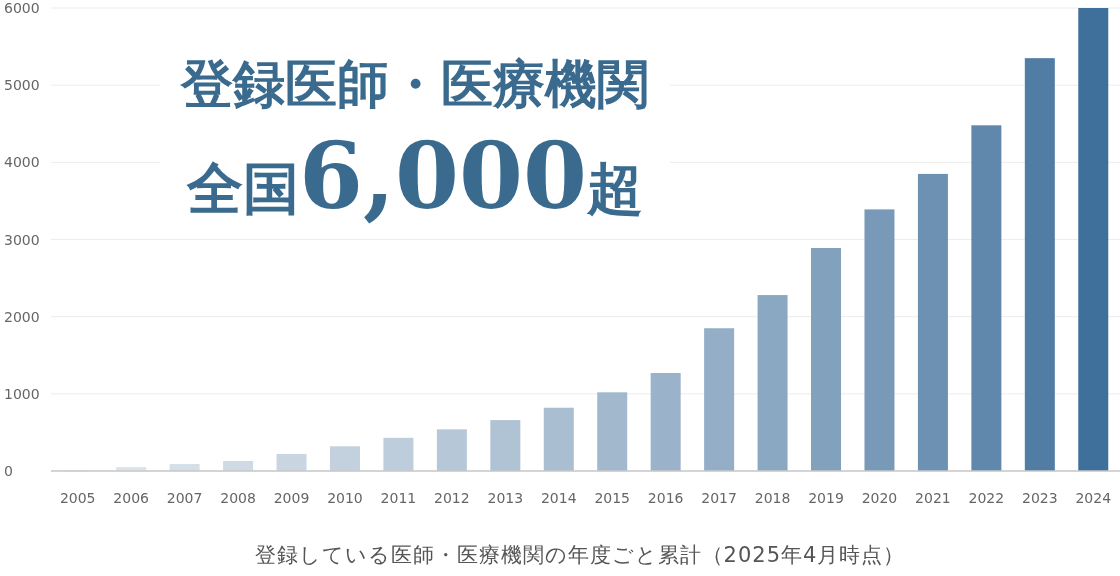  Describe the element at coordinates (22, 8) in the screenshot. I see `y-tick-label: 6000` at that location.